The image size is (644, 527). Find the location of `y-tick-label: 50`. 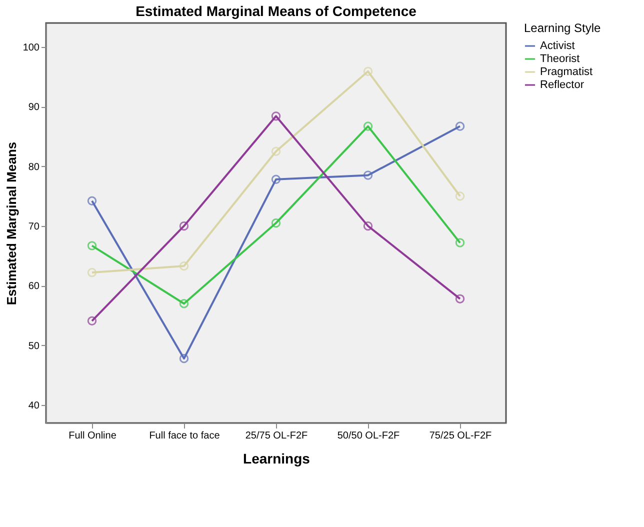

y-tick-label: 50 is located at coordinates (34, 346).